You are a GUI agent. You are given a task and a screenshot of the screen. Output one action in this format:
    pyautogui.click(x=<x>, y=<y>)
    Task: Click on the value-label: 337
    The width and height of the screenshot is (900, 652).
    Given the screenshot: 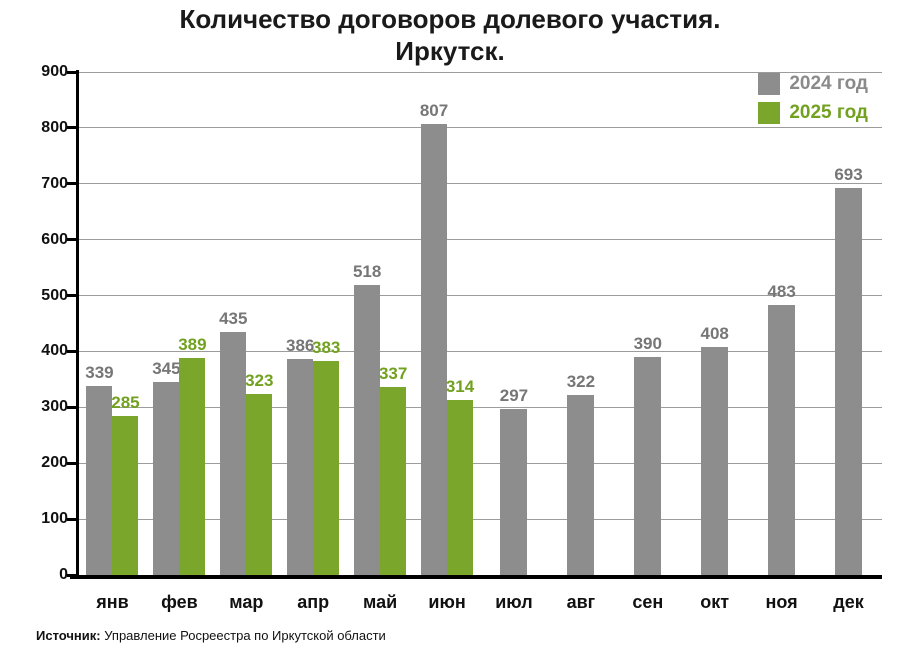 What is the action you would take?
    pyautogui.click(x=393, y=373)
    